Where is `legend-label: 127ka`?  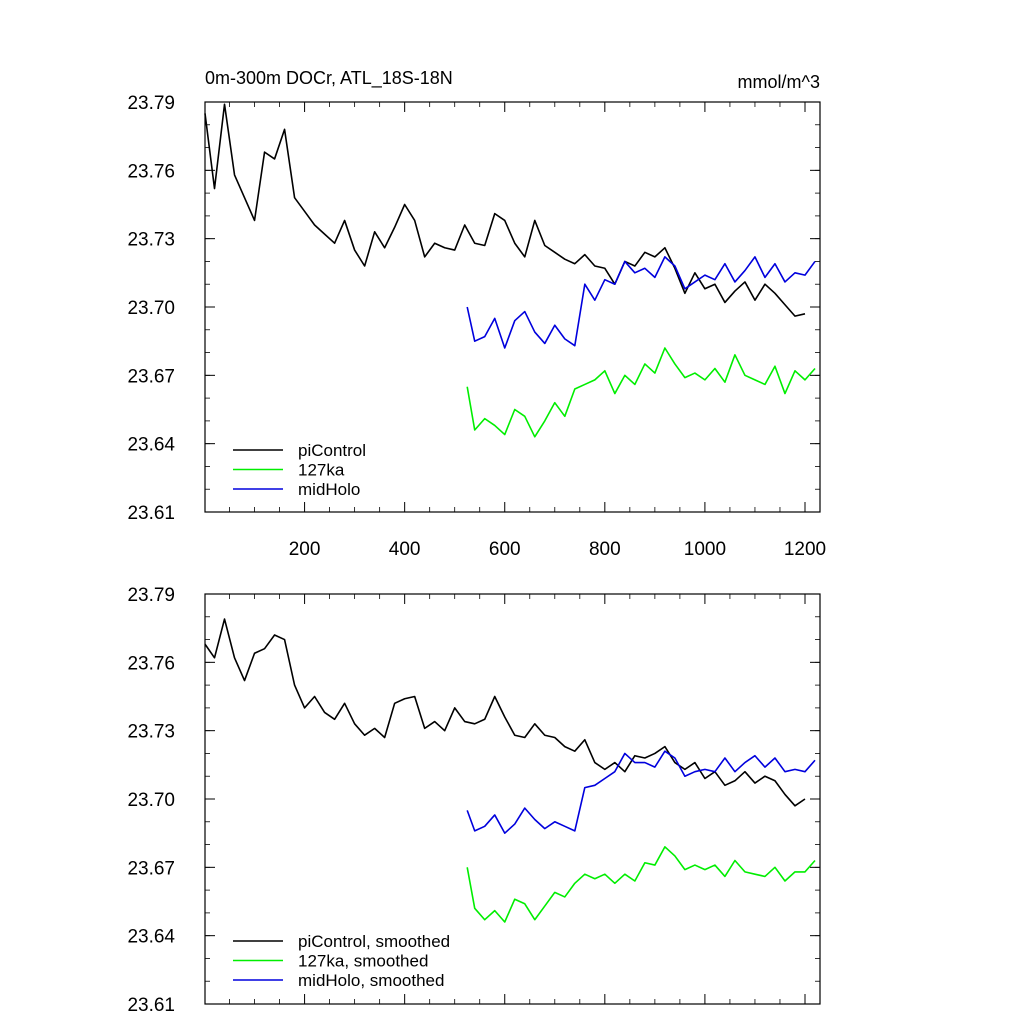
legend-label: 127ka is located at coordinates (321, 470).